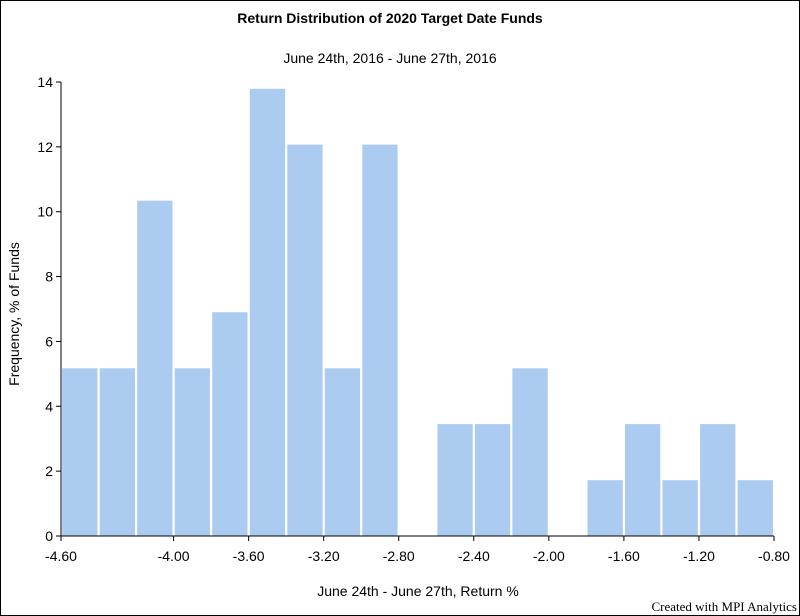 This screenshot has height=616, width=800. Describe the element at coordinates (49, 471) in the screenshot. I see `y-tick-label: 2` at that location.